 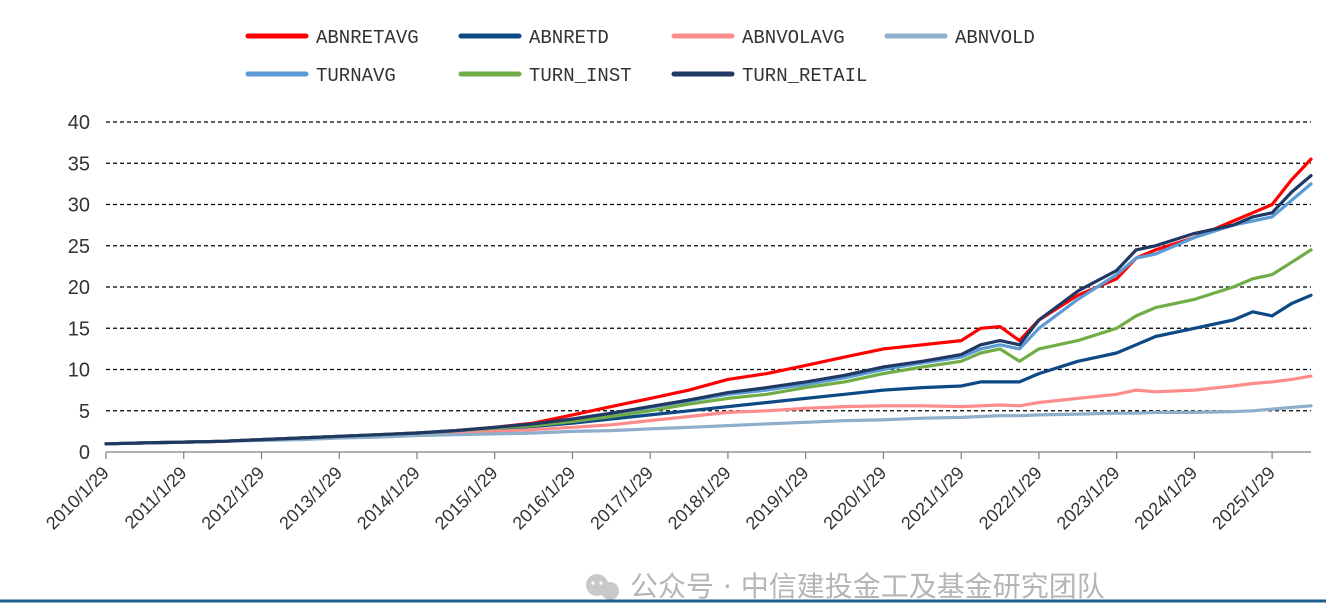 I want to click on legend-label: TURNAVG, so click(x=356, y=76).